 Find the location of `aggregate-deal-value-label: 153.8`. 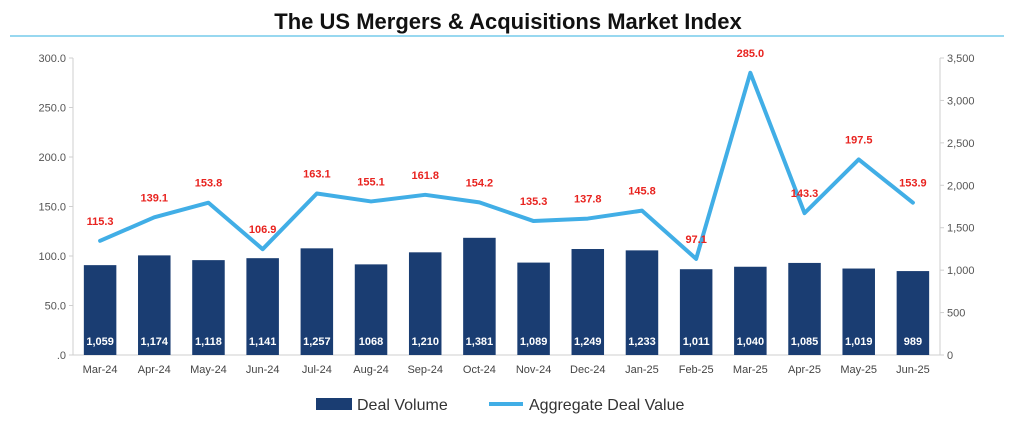

aggregate-deal-value-label: 153.8 is located at coordinates (209, 184).